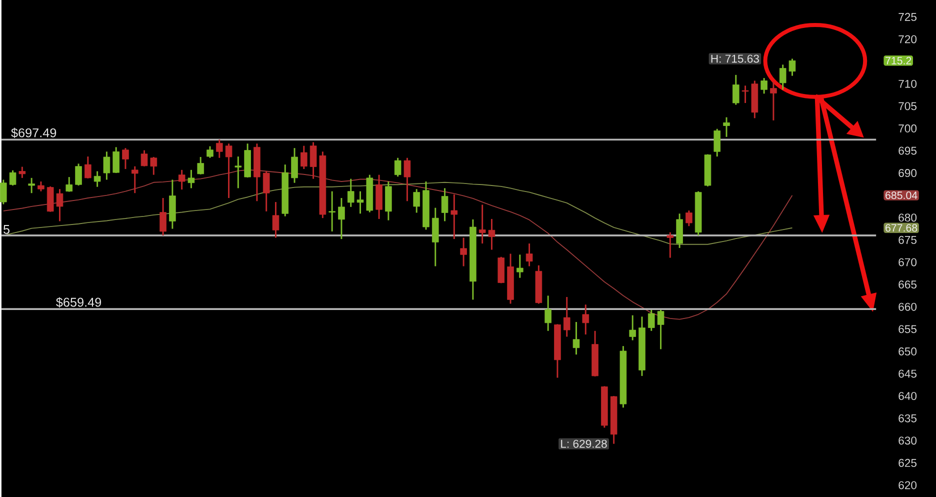 Image resolution: width=936 pixels, height=497 pixels. I want to click on y-tick-label: 630, so click(907, 440).